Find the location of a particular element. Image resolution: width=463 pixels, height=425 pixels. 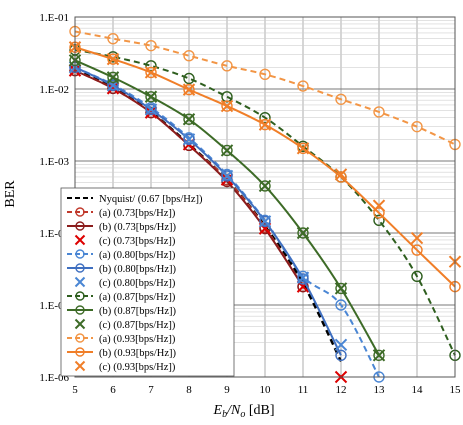

x-tick-label: 12 is located at coordinates (341, 390).